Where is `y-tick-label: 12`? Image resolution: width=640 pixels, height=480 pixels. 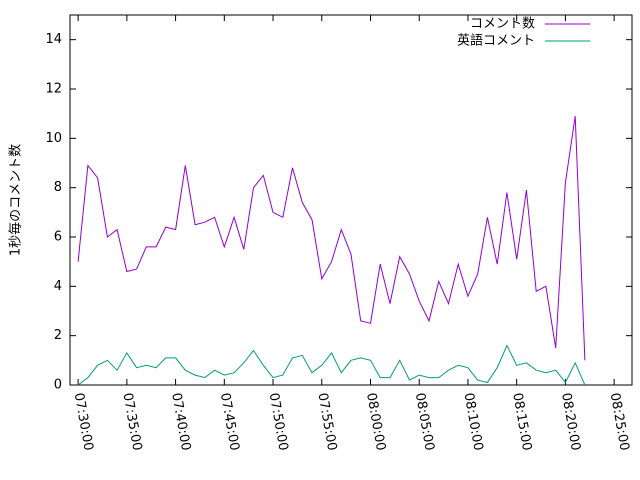 y-tick-label: 12 is located at coordinates (53, 89).